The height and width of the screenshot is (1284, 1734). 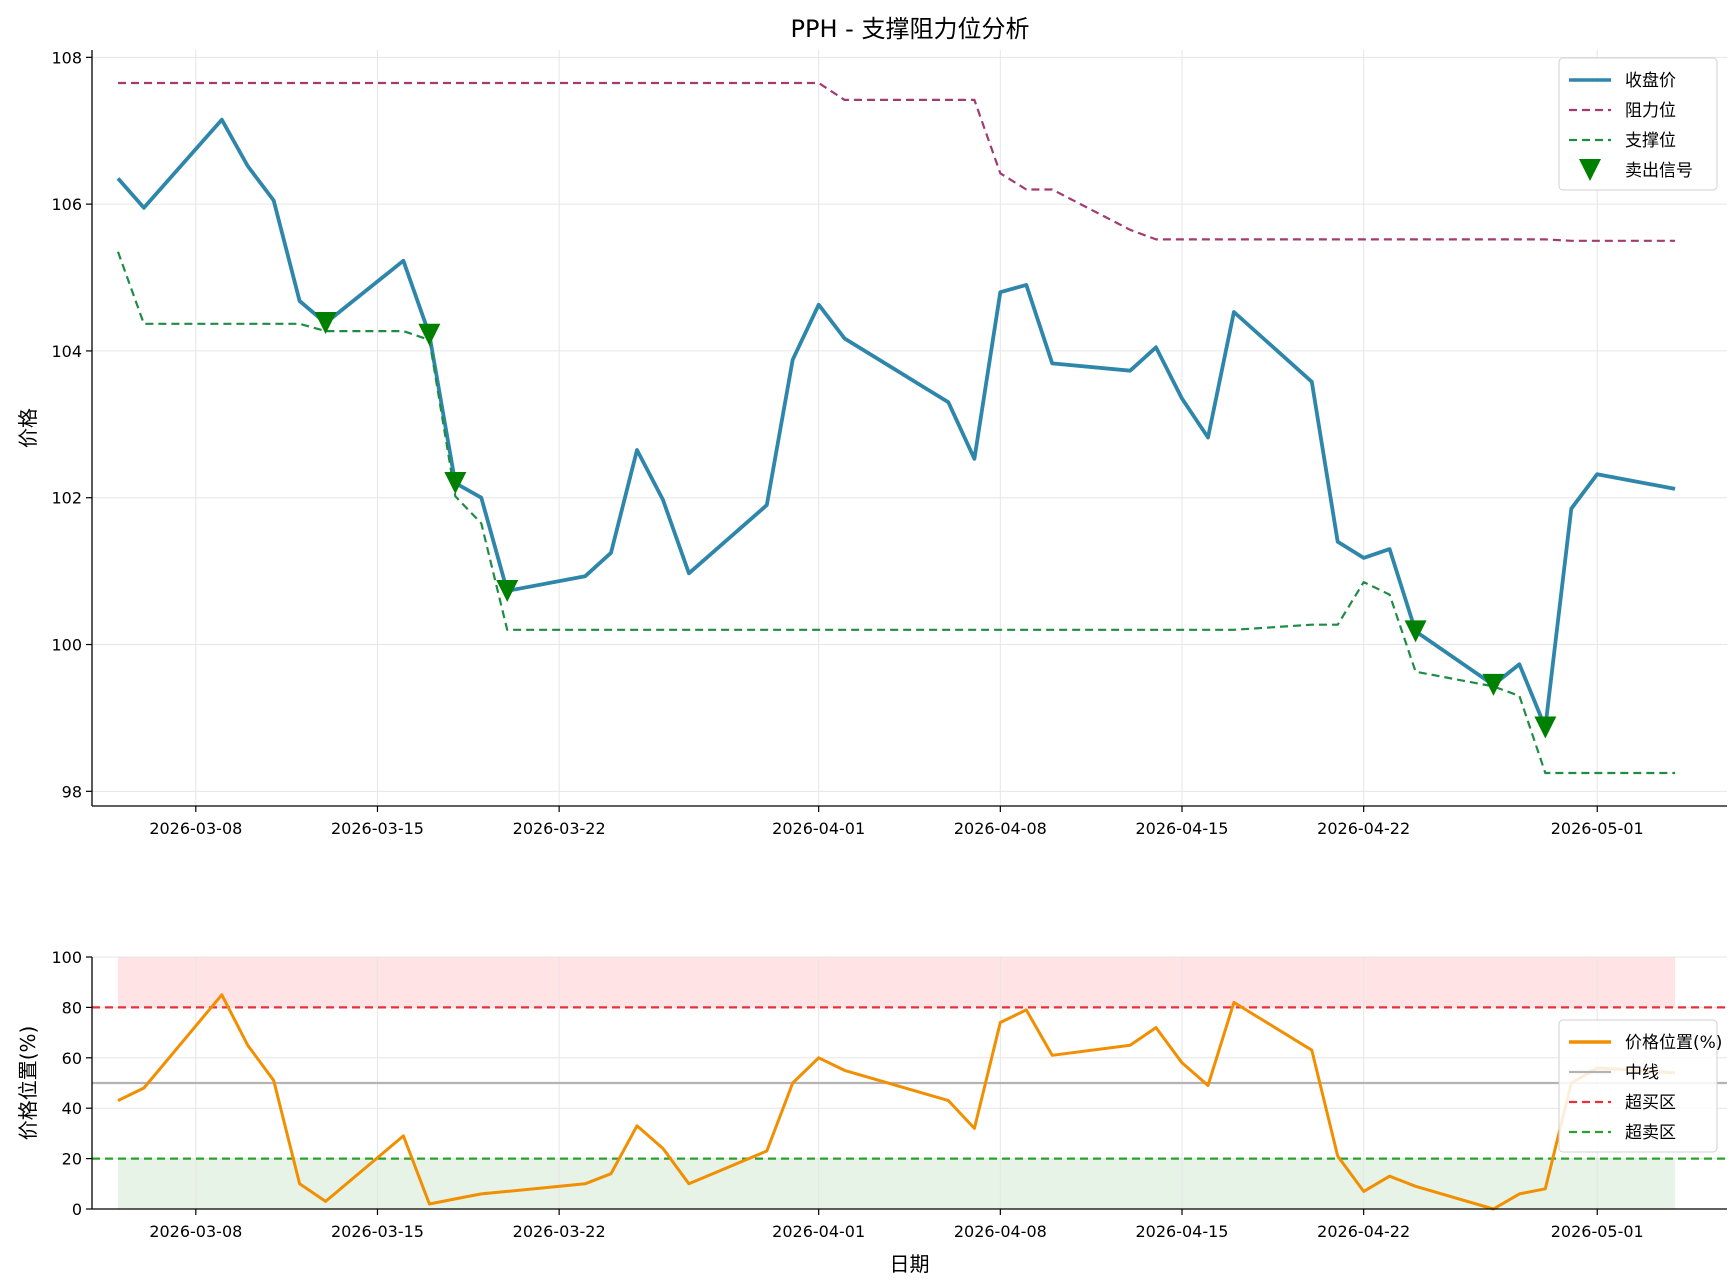 What do you see at coordinates (72, 791) in the screenshot?
I see `price-ytick-label-0: 98` at bounding box center [72, 791].